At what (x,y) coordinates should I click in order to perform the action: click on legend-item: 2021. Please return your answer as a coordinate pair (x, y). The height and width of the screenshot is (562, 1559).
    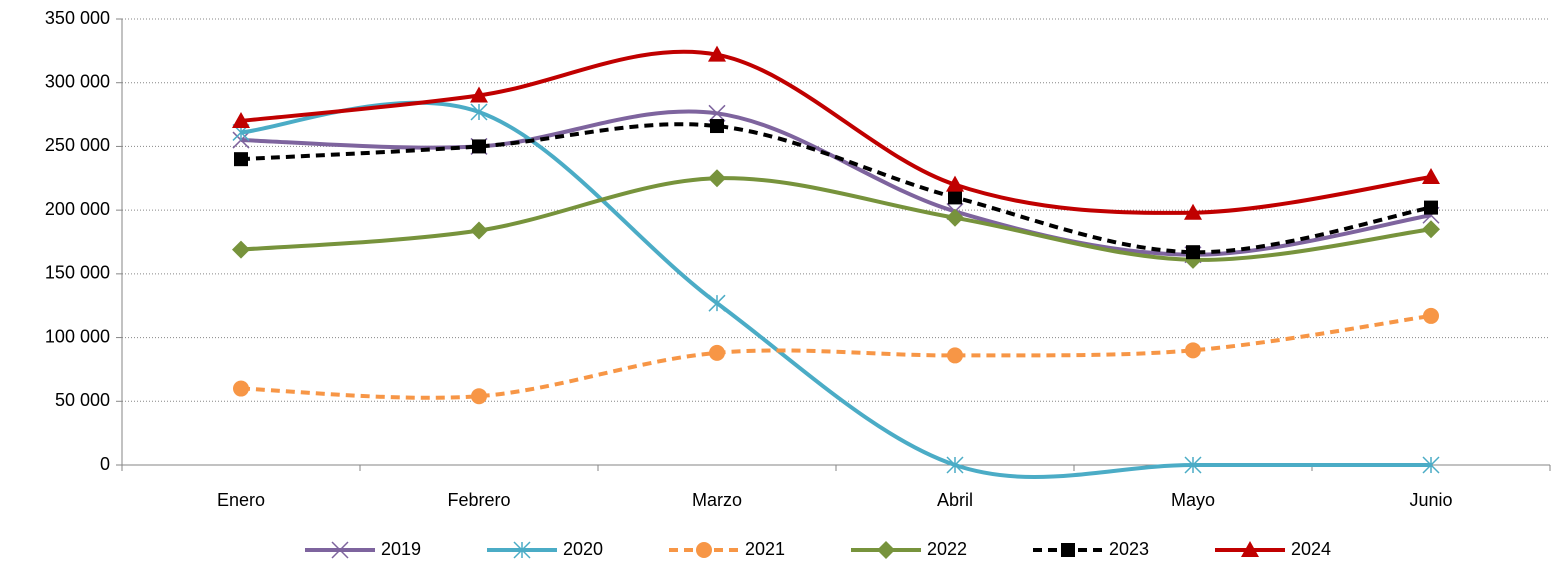
    Looking at the image, I should click on (727, 549).